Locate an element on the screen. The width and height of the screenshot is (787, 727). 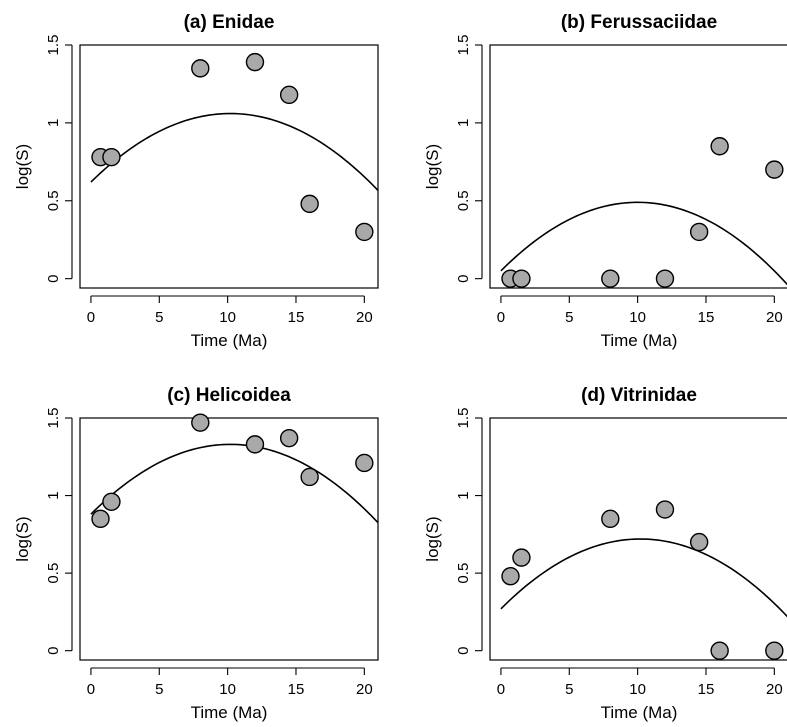
panel-title: (a) Enidae is located at coordinates (229, 22).